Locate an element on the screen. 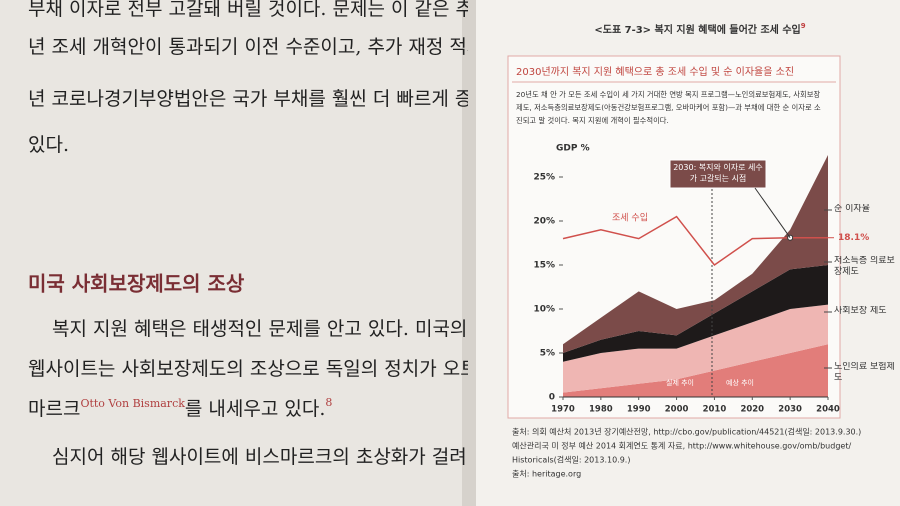  annotation: 예상 추이 is located at coordinates (740, 382).